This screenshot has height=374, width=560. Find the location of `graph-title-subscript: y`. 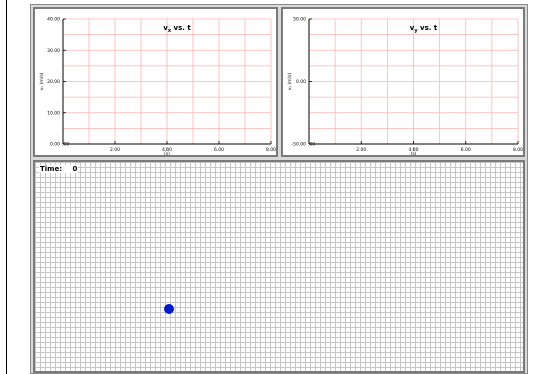

graph-title-subscript: y is located at coordinates (416, 31).